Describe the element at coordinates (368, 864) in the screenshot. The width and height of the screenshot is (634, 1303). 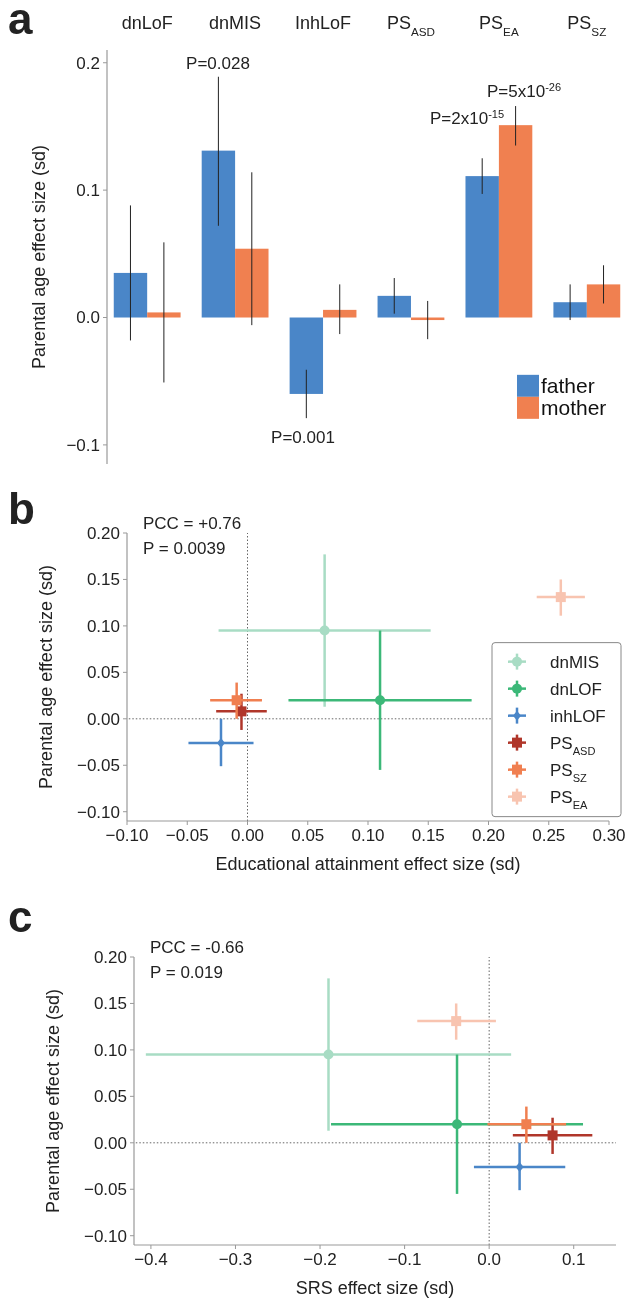
I see `x-axis-title: Educational attainment effect size (sd)` at that location.